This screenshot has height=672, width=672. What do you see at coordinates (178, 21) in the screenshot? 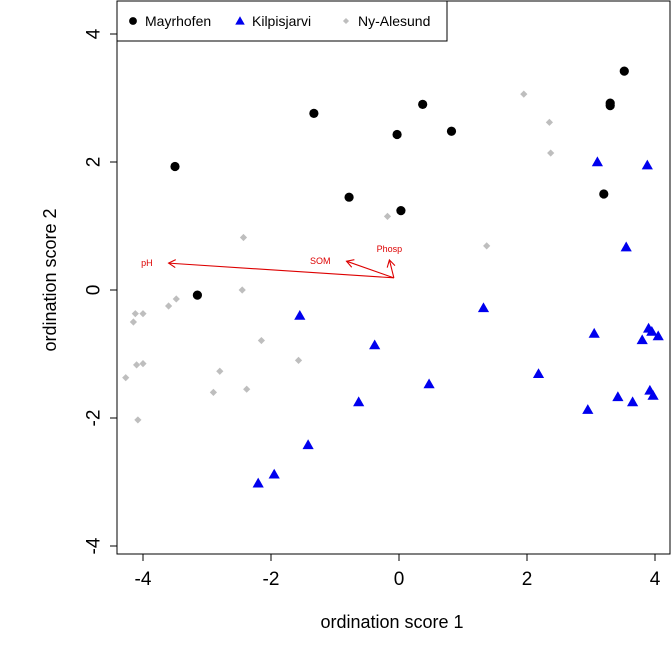
I see `legend-label: Mayrhofen` at bounding box center [178, 21].